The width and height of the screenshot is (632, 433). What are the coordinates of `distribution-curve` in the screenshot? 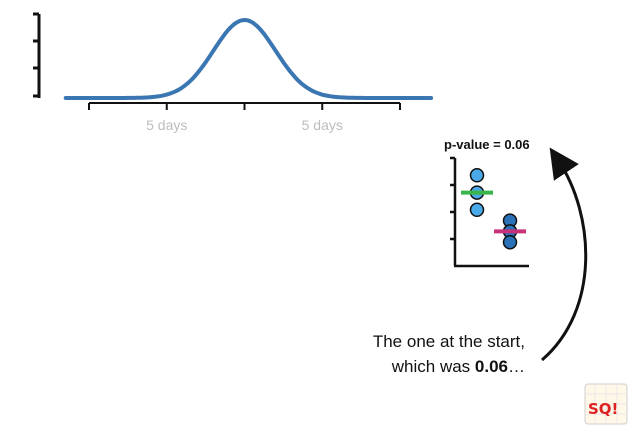 It's located at (248, 58).